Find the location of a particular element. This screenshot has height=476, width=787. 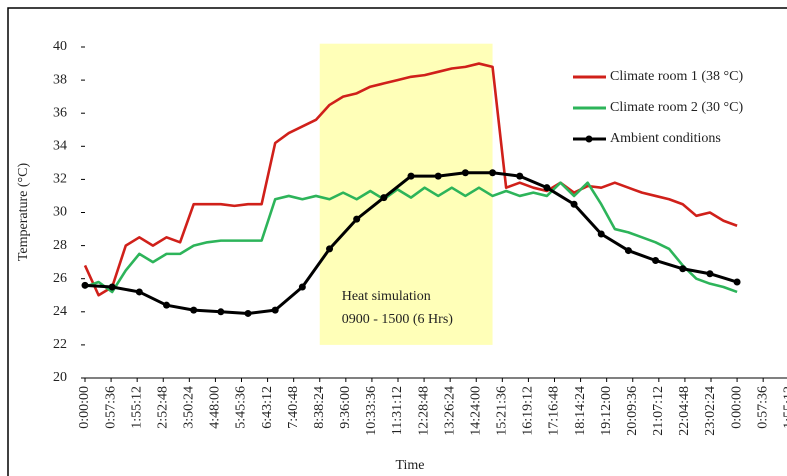

annotation: Heat simulation is located at coordinates (386, 296).